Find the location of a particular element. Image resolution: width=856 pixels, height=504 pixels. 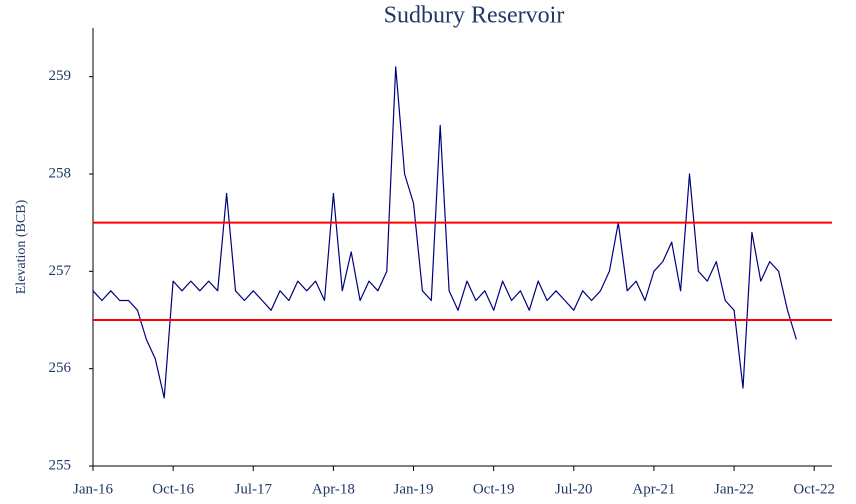

y-tick-label: 255 is located at coordinates (60, 465).